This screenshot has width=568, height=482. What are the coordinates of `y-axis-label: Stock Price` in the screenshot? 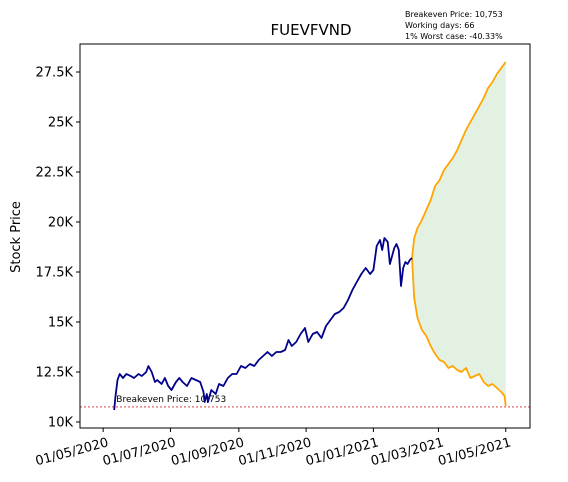 It's located at (16, 237).